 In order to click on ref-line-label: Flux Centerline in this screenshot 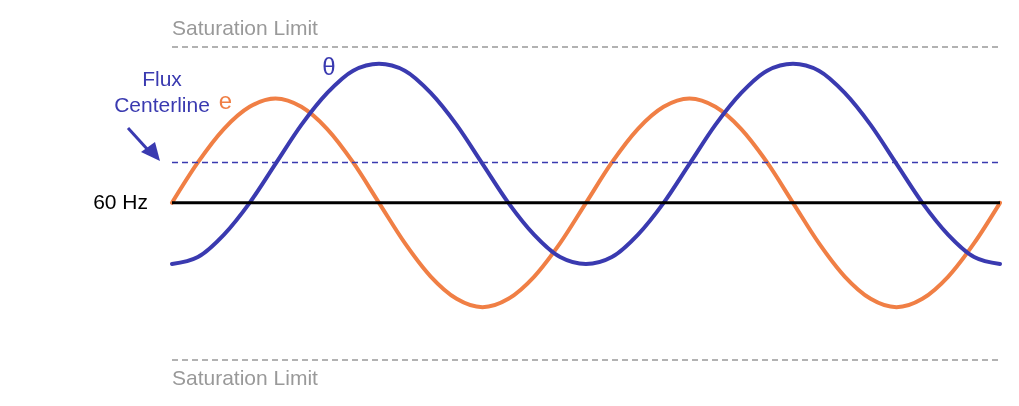, I will do `click(162, 92)`.